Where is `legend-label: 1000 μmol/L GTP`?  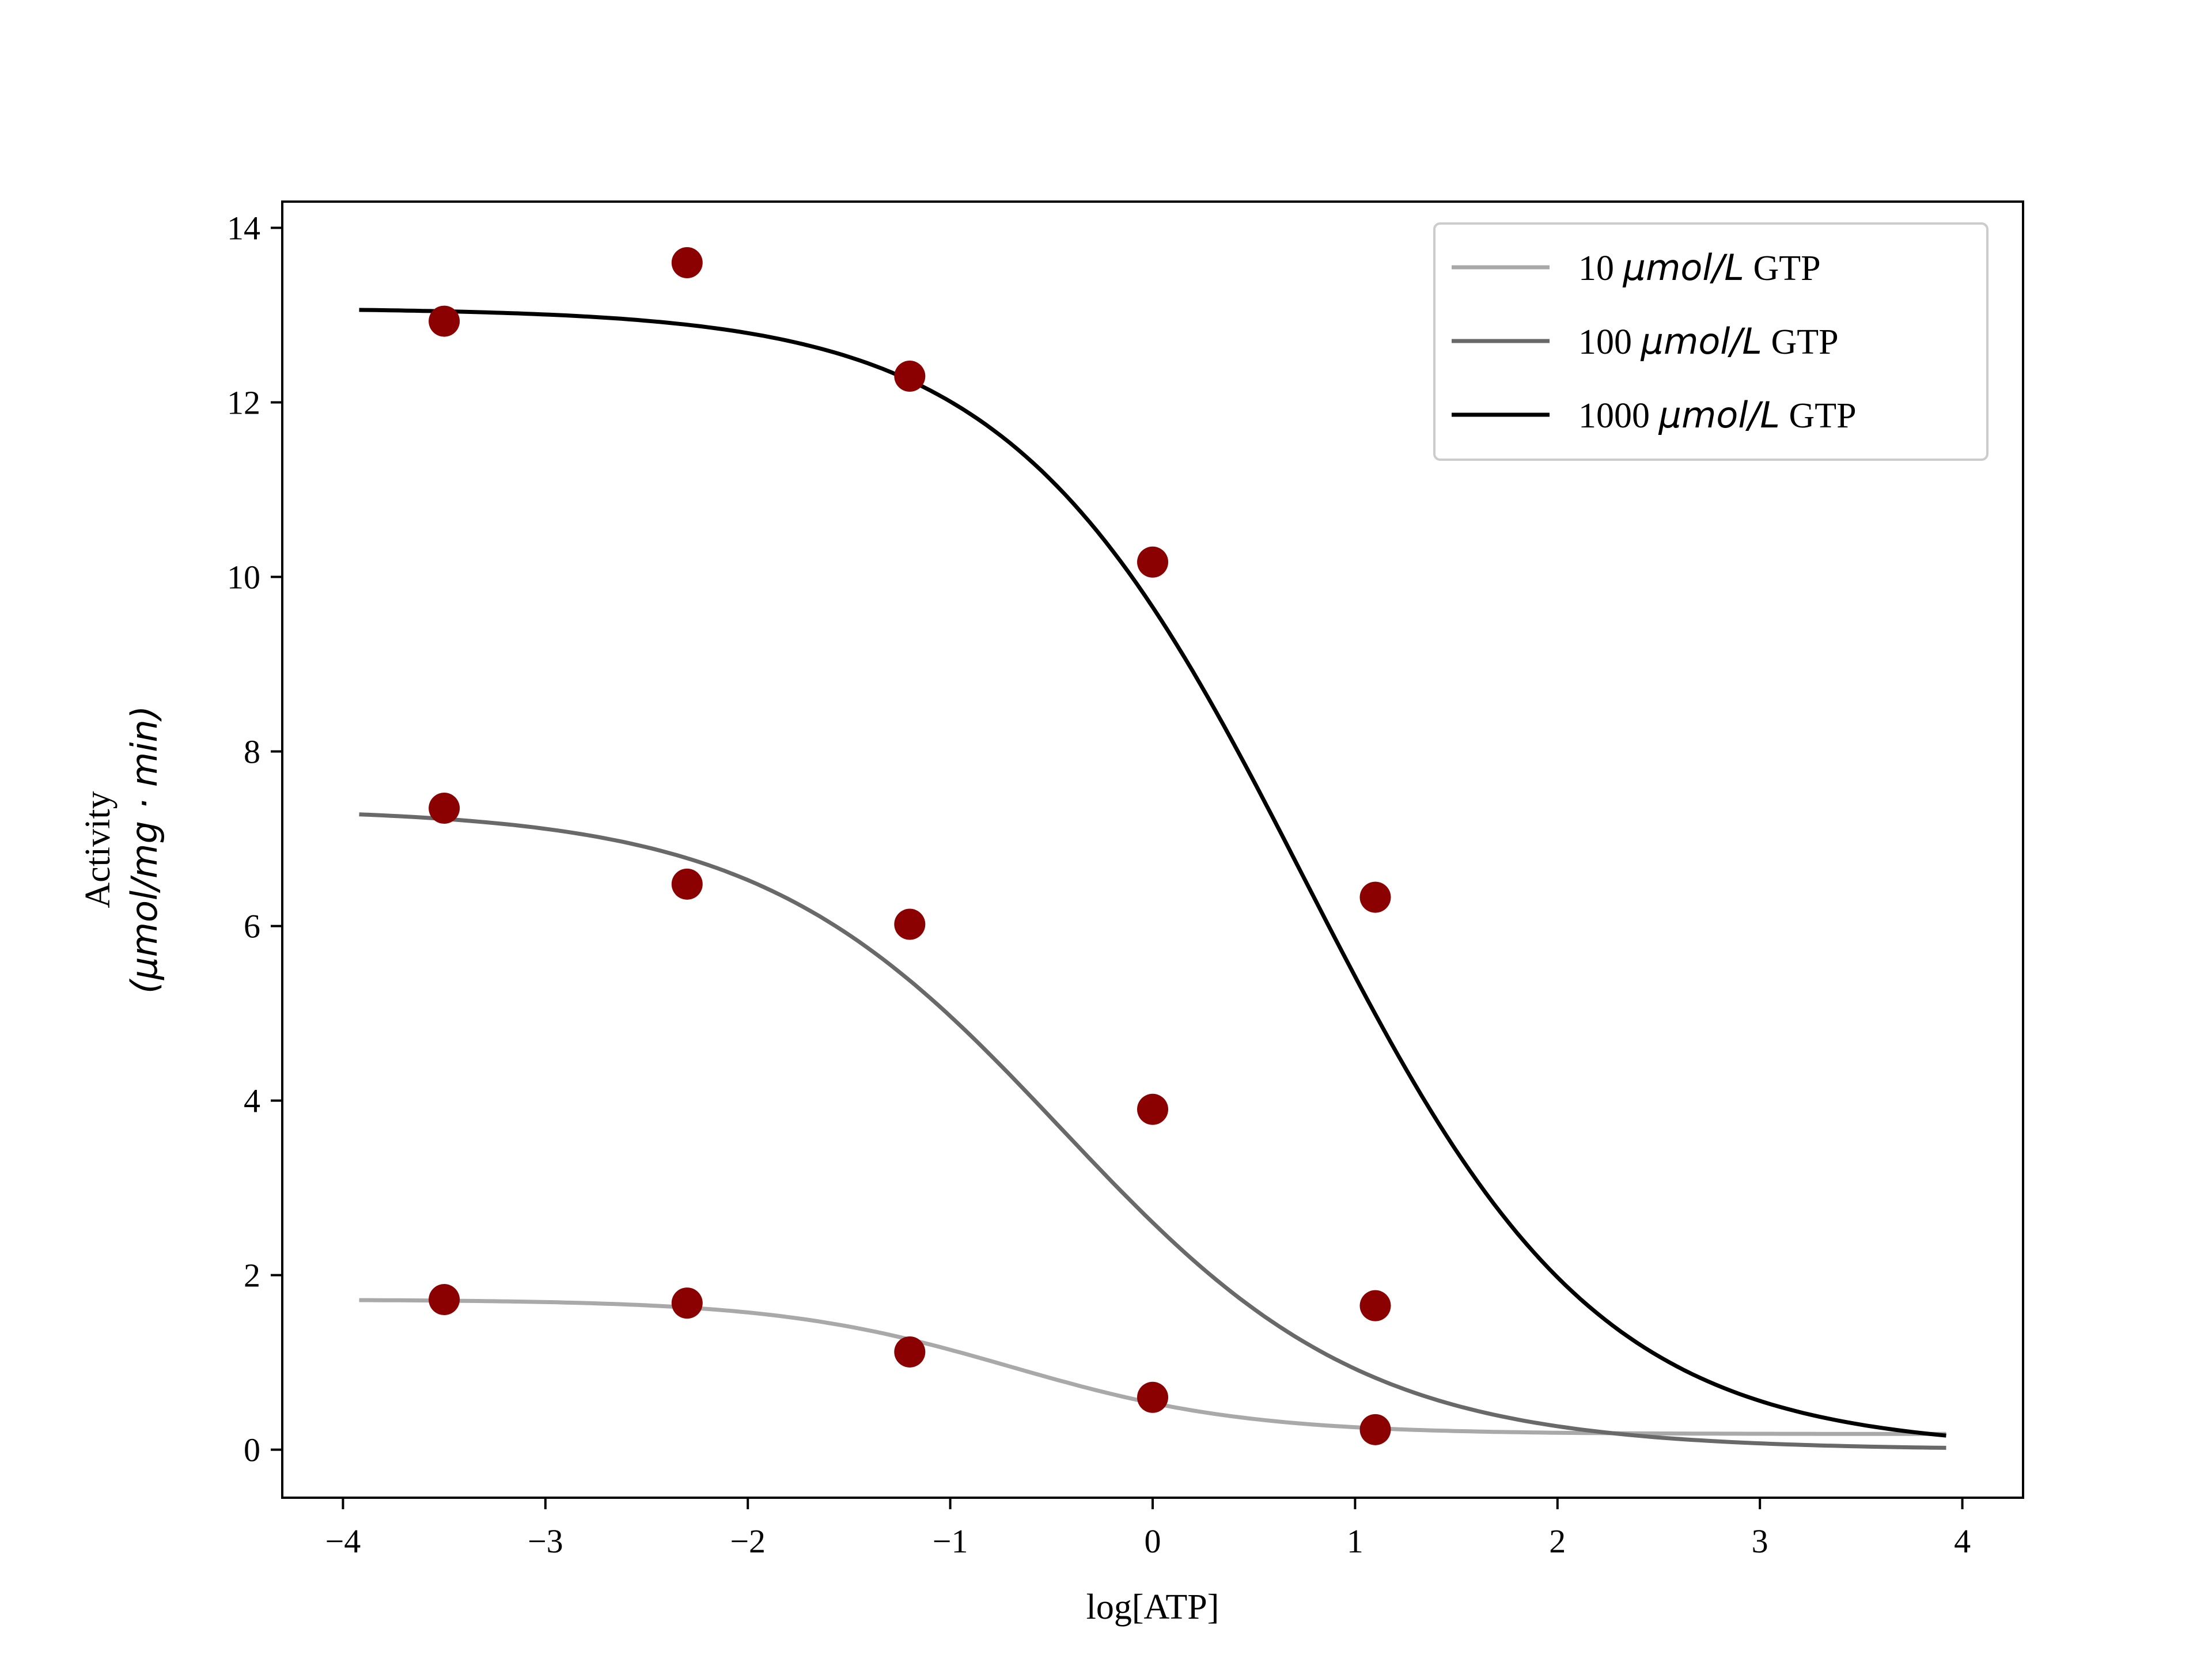
legend-label: 1000 μmol/L GTP is located at coordinates (1717, 415).